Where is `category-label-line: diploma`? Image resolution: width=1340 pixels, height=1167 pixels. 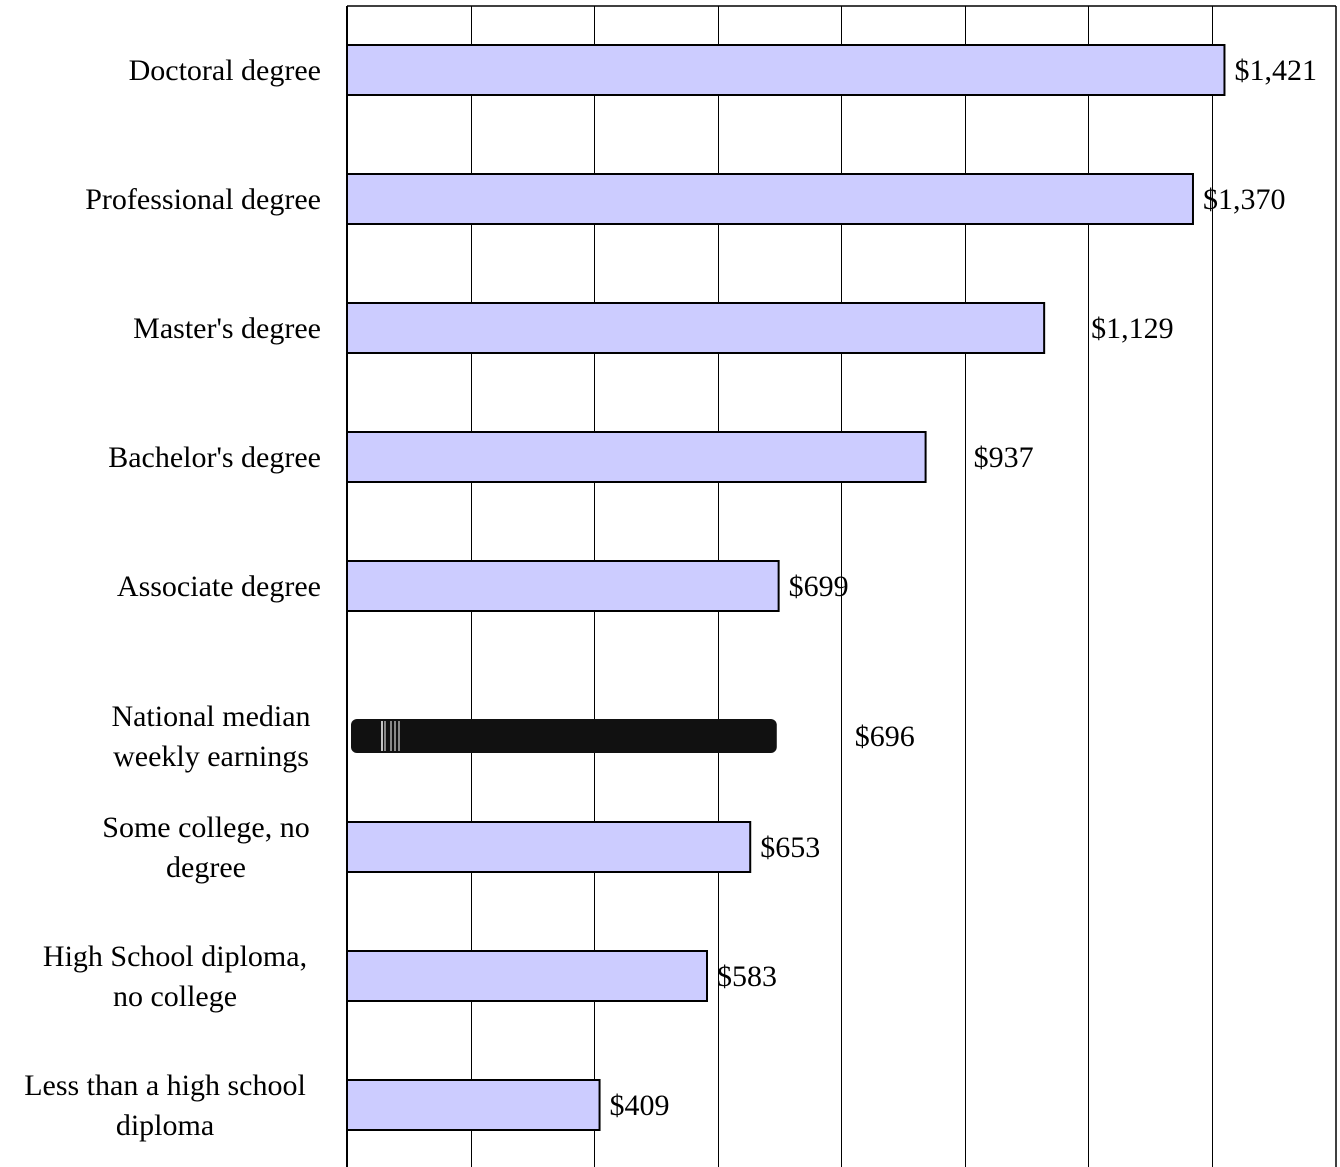 category-label-line: diploma is located at coordinates (165, 1125).